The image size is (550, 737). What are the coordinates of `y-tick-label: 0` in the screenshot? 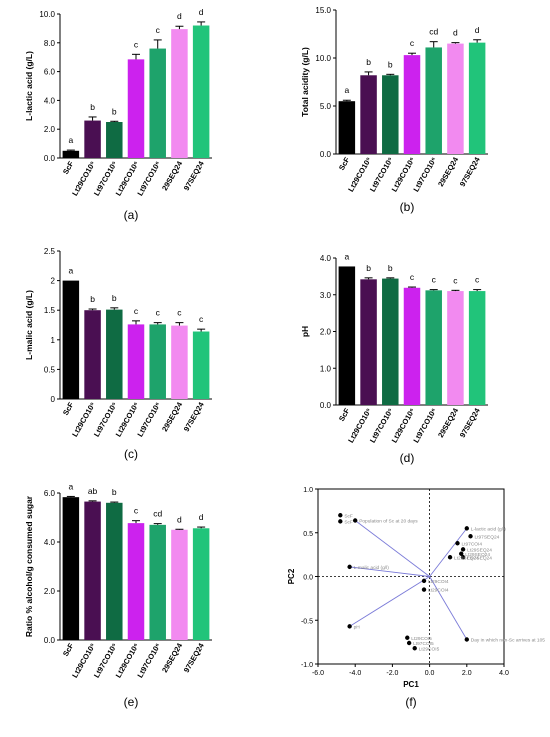 It's located at (53, 399).